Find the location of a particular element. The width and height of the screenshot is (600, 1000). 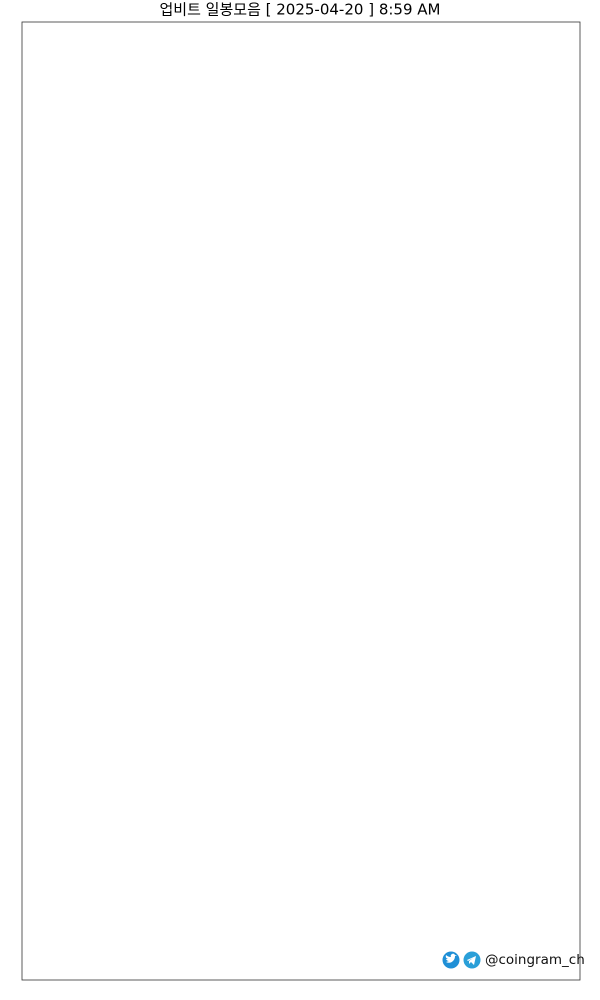

watermark-text: @coingram_ch is located at coordinates (535, 960).